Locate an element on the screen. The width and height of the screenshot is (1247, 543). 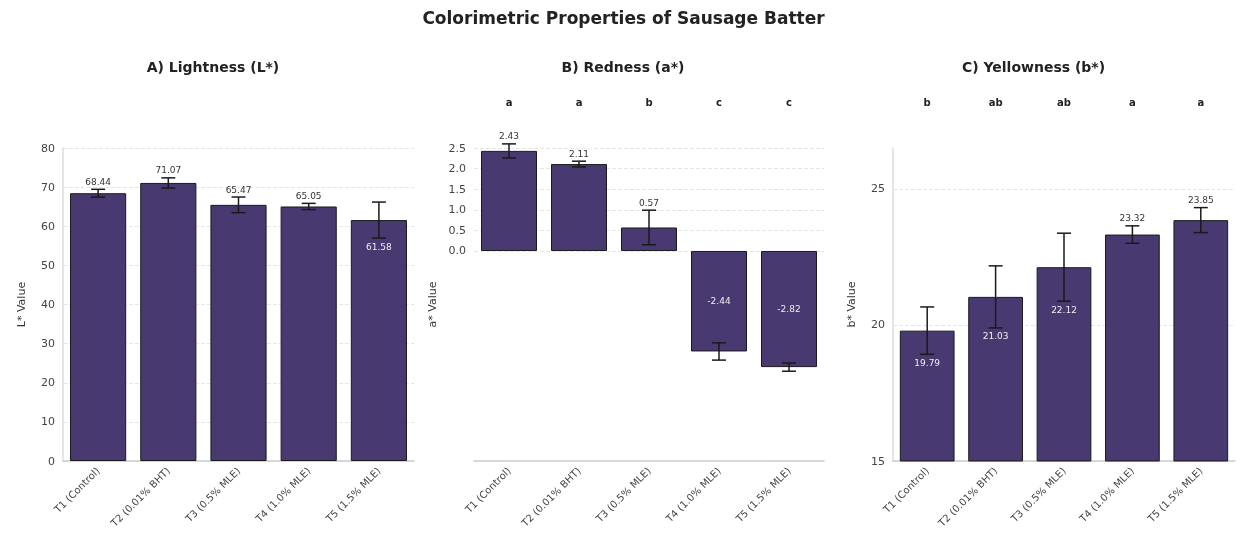
data-label: -2.44 is located at coordinates (719, 301).